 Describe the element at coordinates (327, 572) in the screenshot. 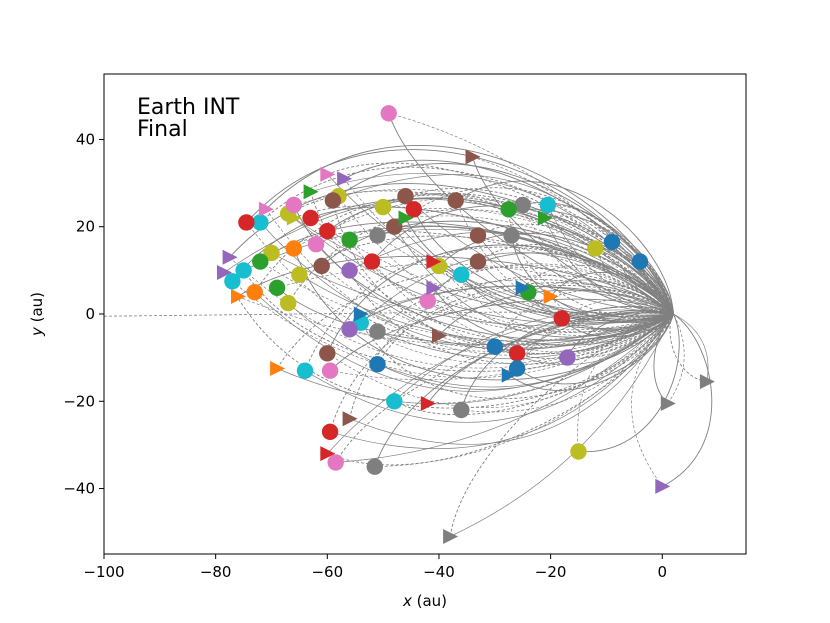

I see `x-tick-label: −60` at that location.